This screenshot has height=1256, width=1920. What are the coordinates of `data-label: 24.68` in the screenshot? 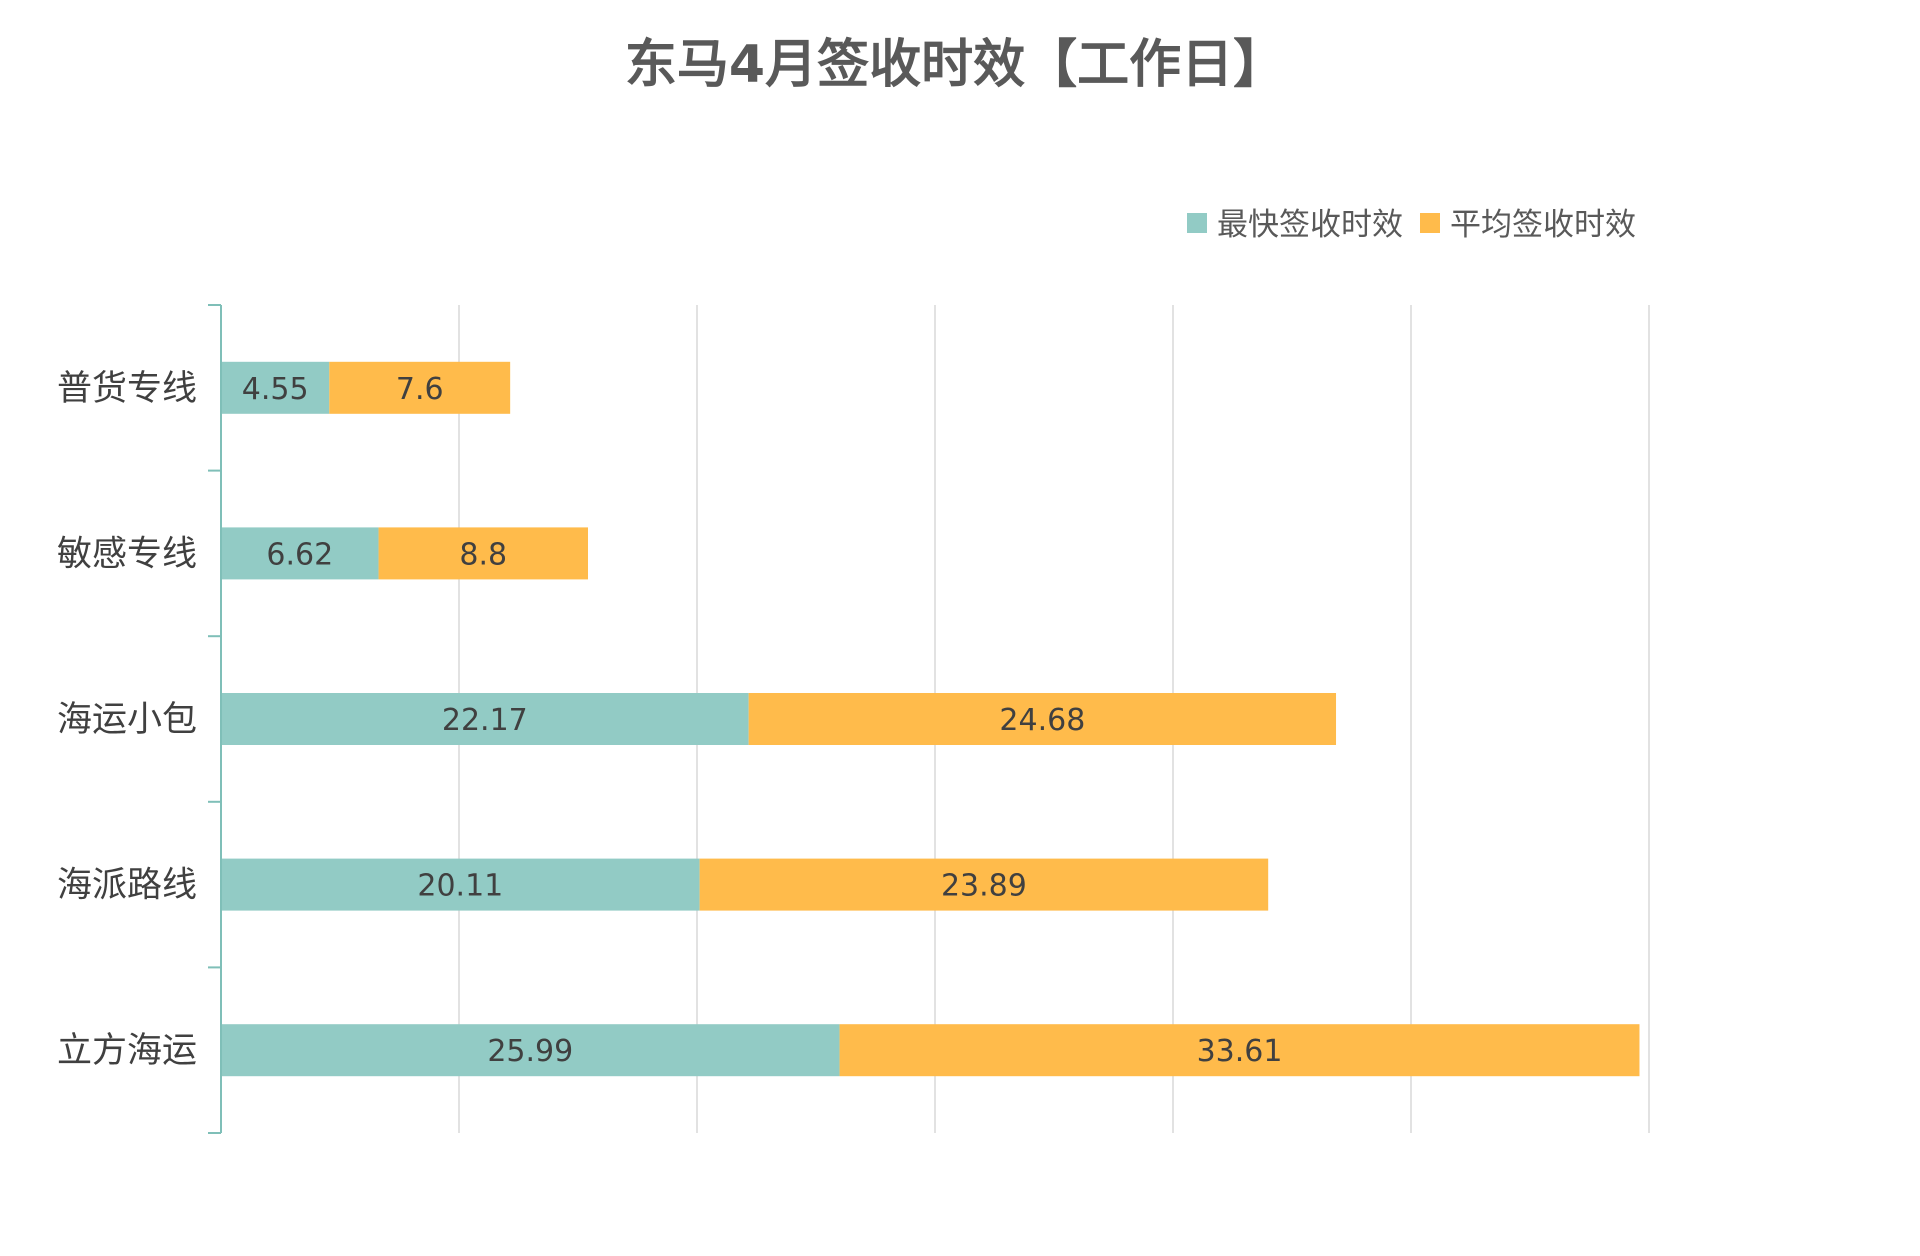 It's located at (1042, 720).